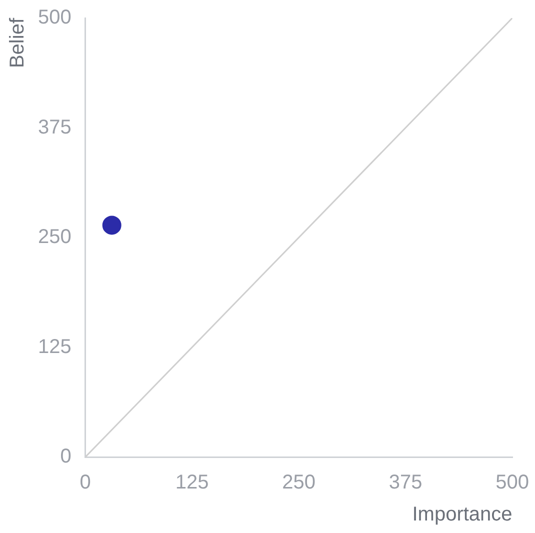 Image resolution: width=535 pixels, height=533 pixels. Describe the element at coordinates (462, 515) in the screenshot. I see `x-axis-title: Importance` at that location.